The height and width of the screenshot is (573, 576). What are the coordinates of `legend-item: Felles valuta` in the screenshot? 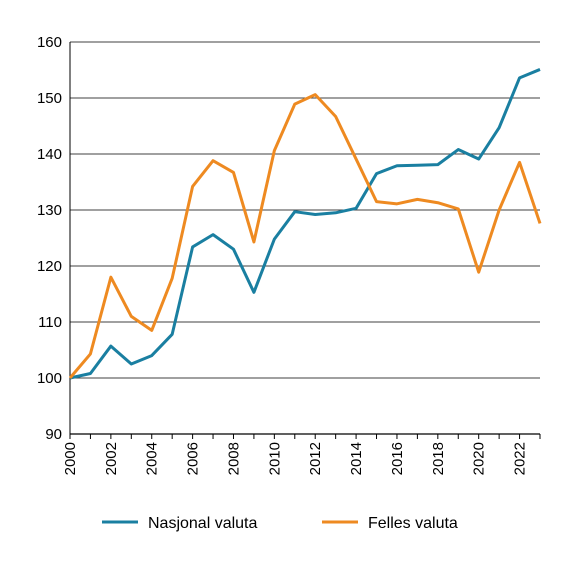 It's located at (390, 523).